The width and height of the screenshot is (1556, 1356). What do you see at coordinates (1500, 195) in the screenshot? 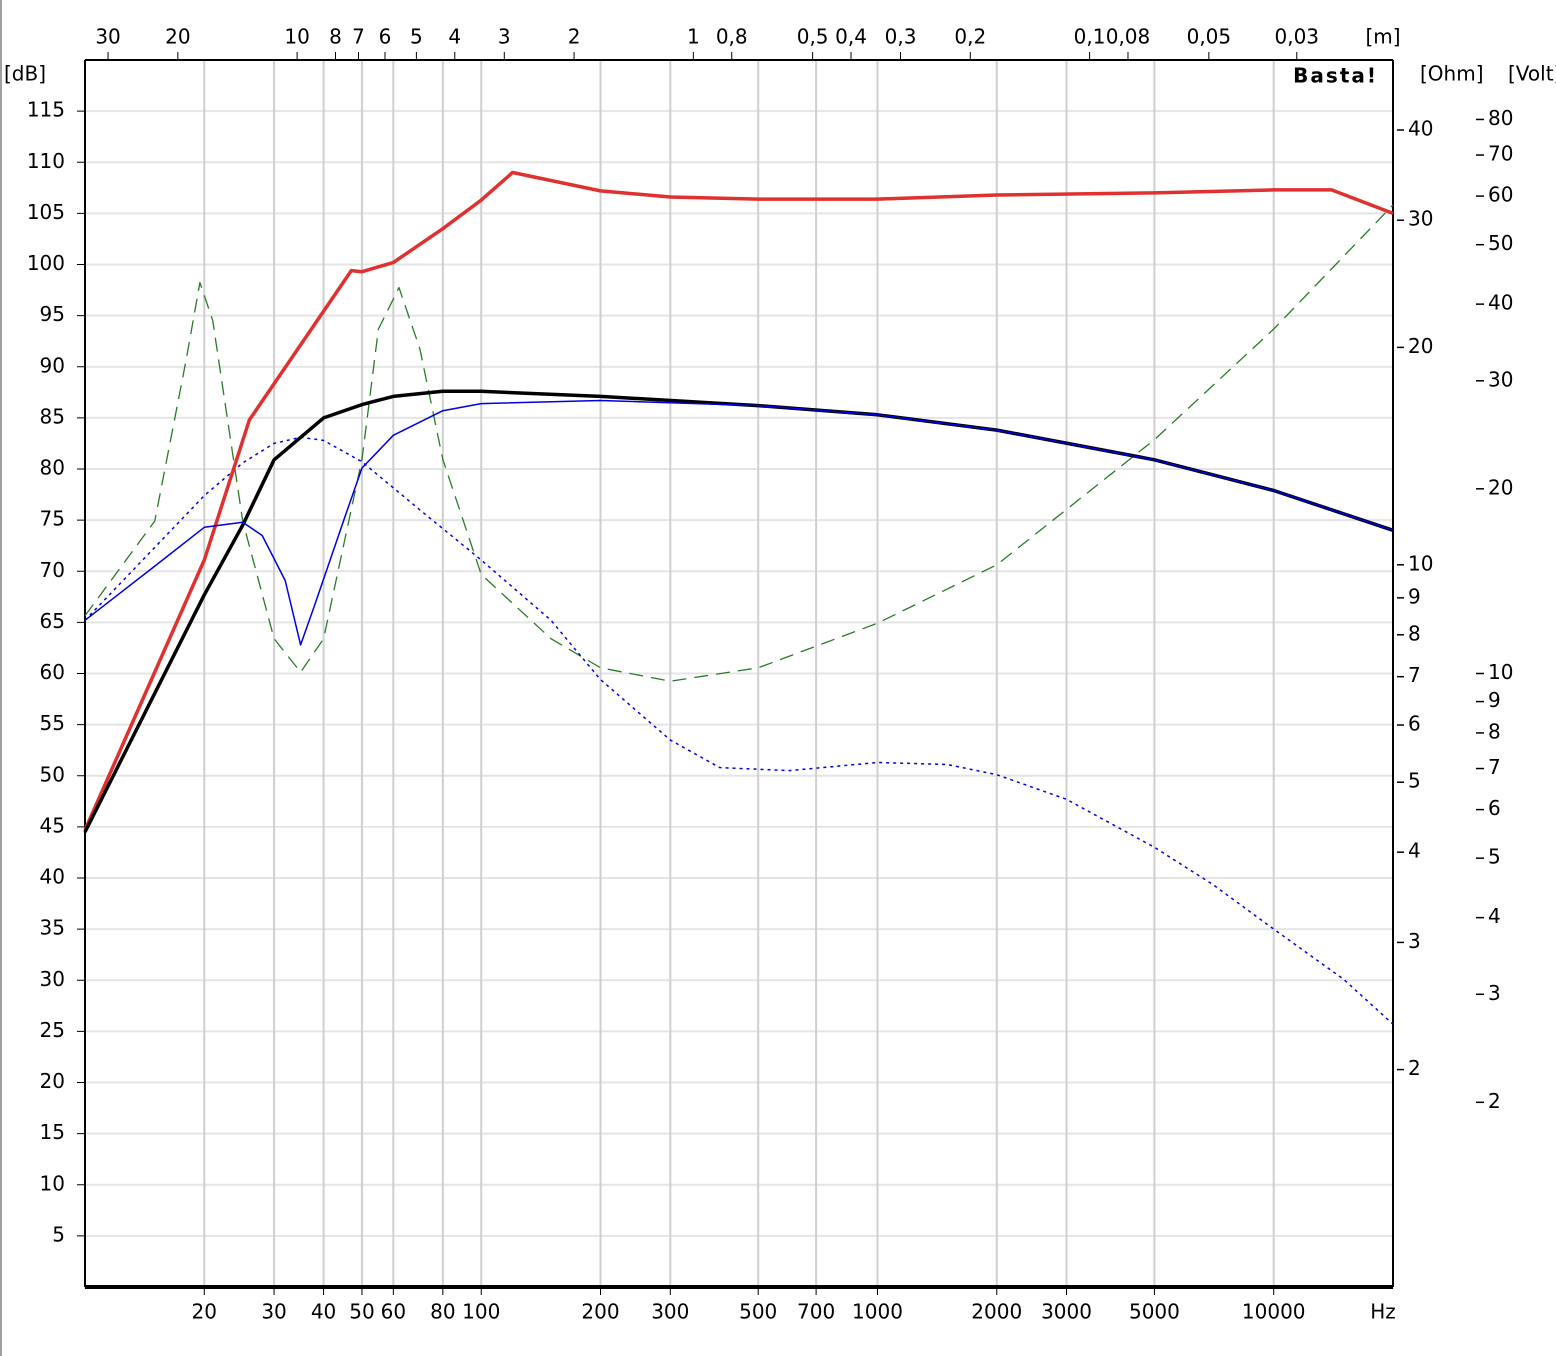
I see `y3-tick-label: 60` at bounding box center [1500, 195].